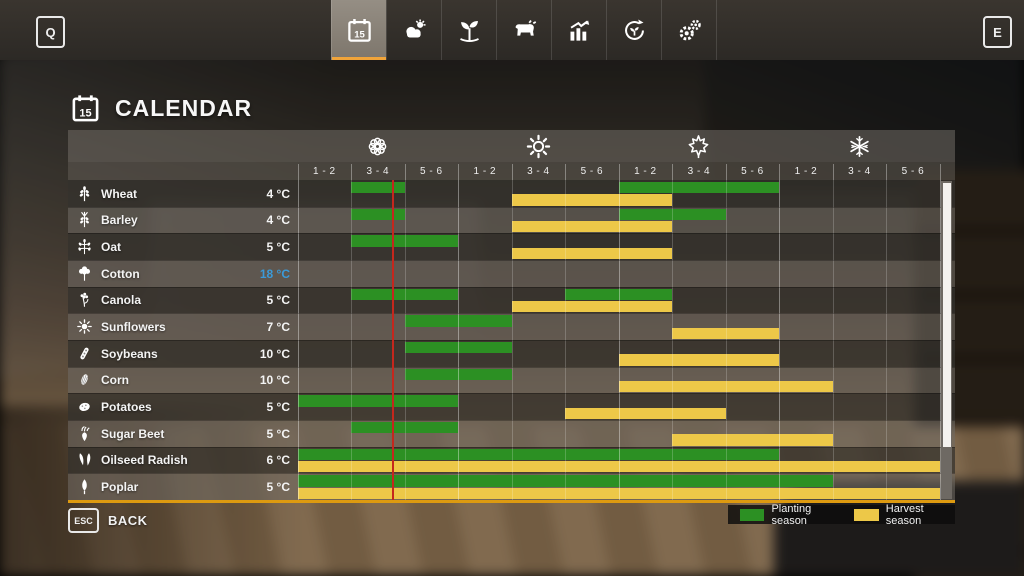  What do you see at coordinates (84, 246) in the screenshot?
I see `oat-icon` at bounding box center [84, 246].